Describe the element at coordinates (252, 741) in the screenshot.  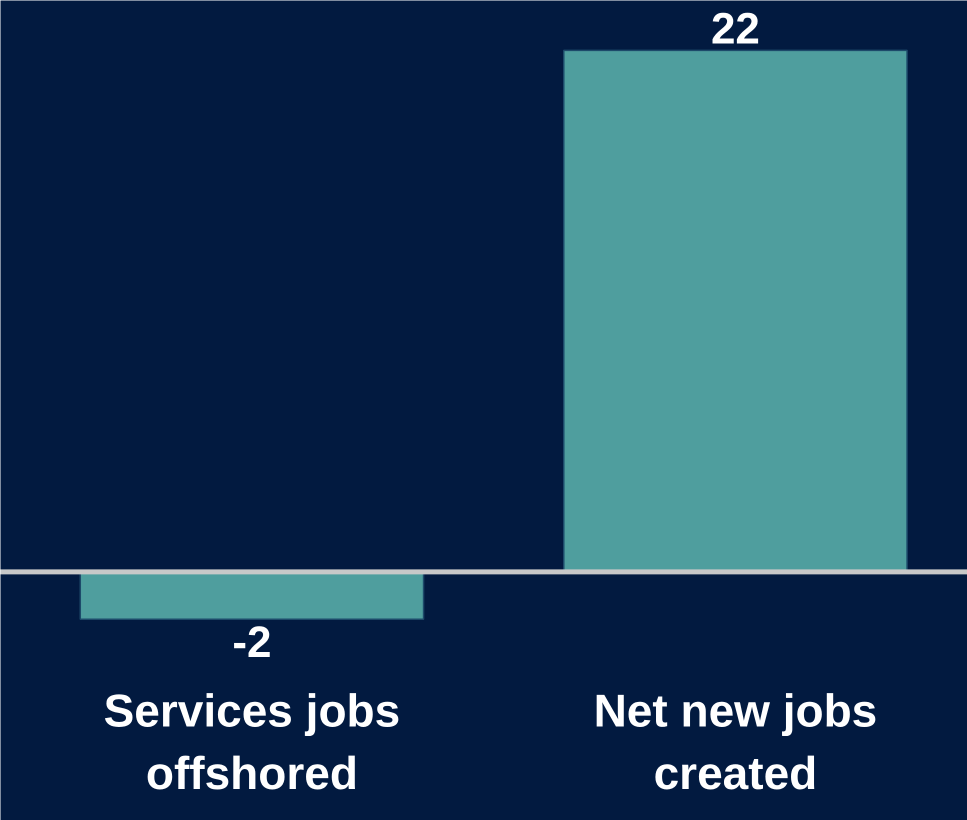
I see `x-tick-label: Services jobs offshored` at that location.